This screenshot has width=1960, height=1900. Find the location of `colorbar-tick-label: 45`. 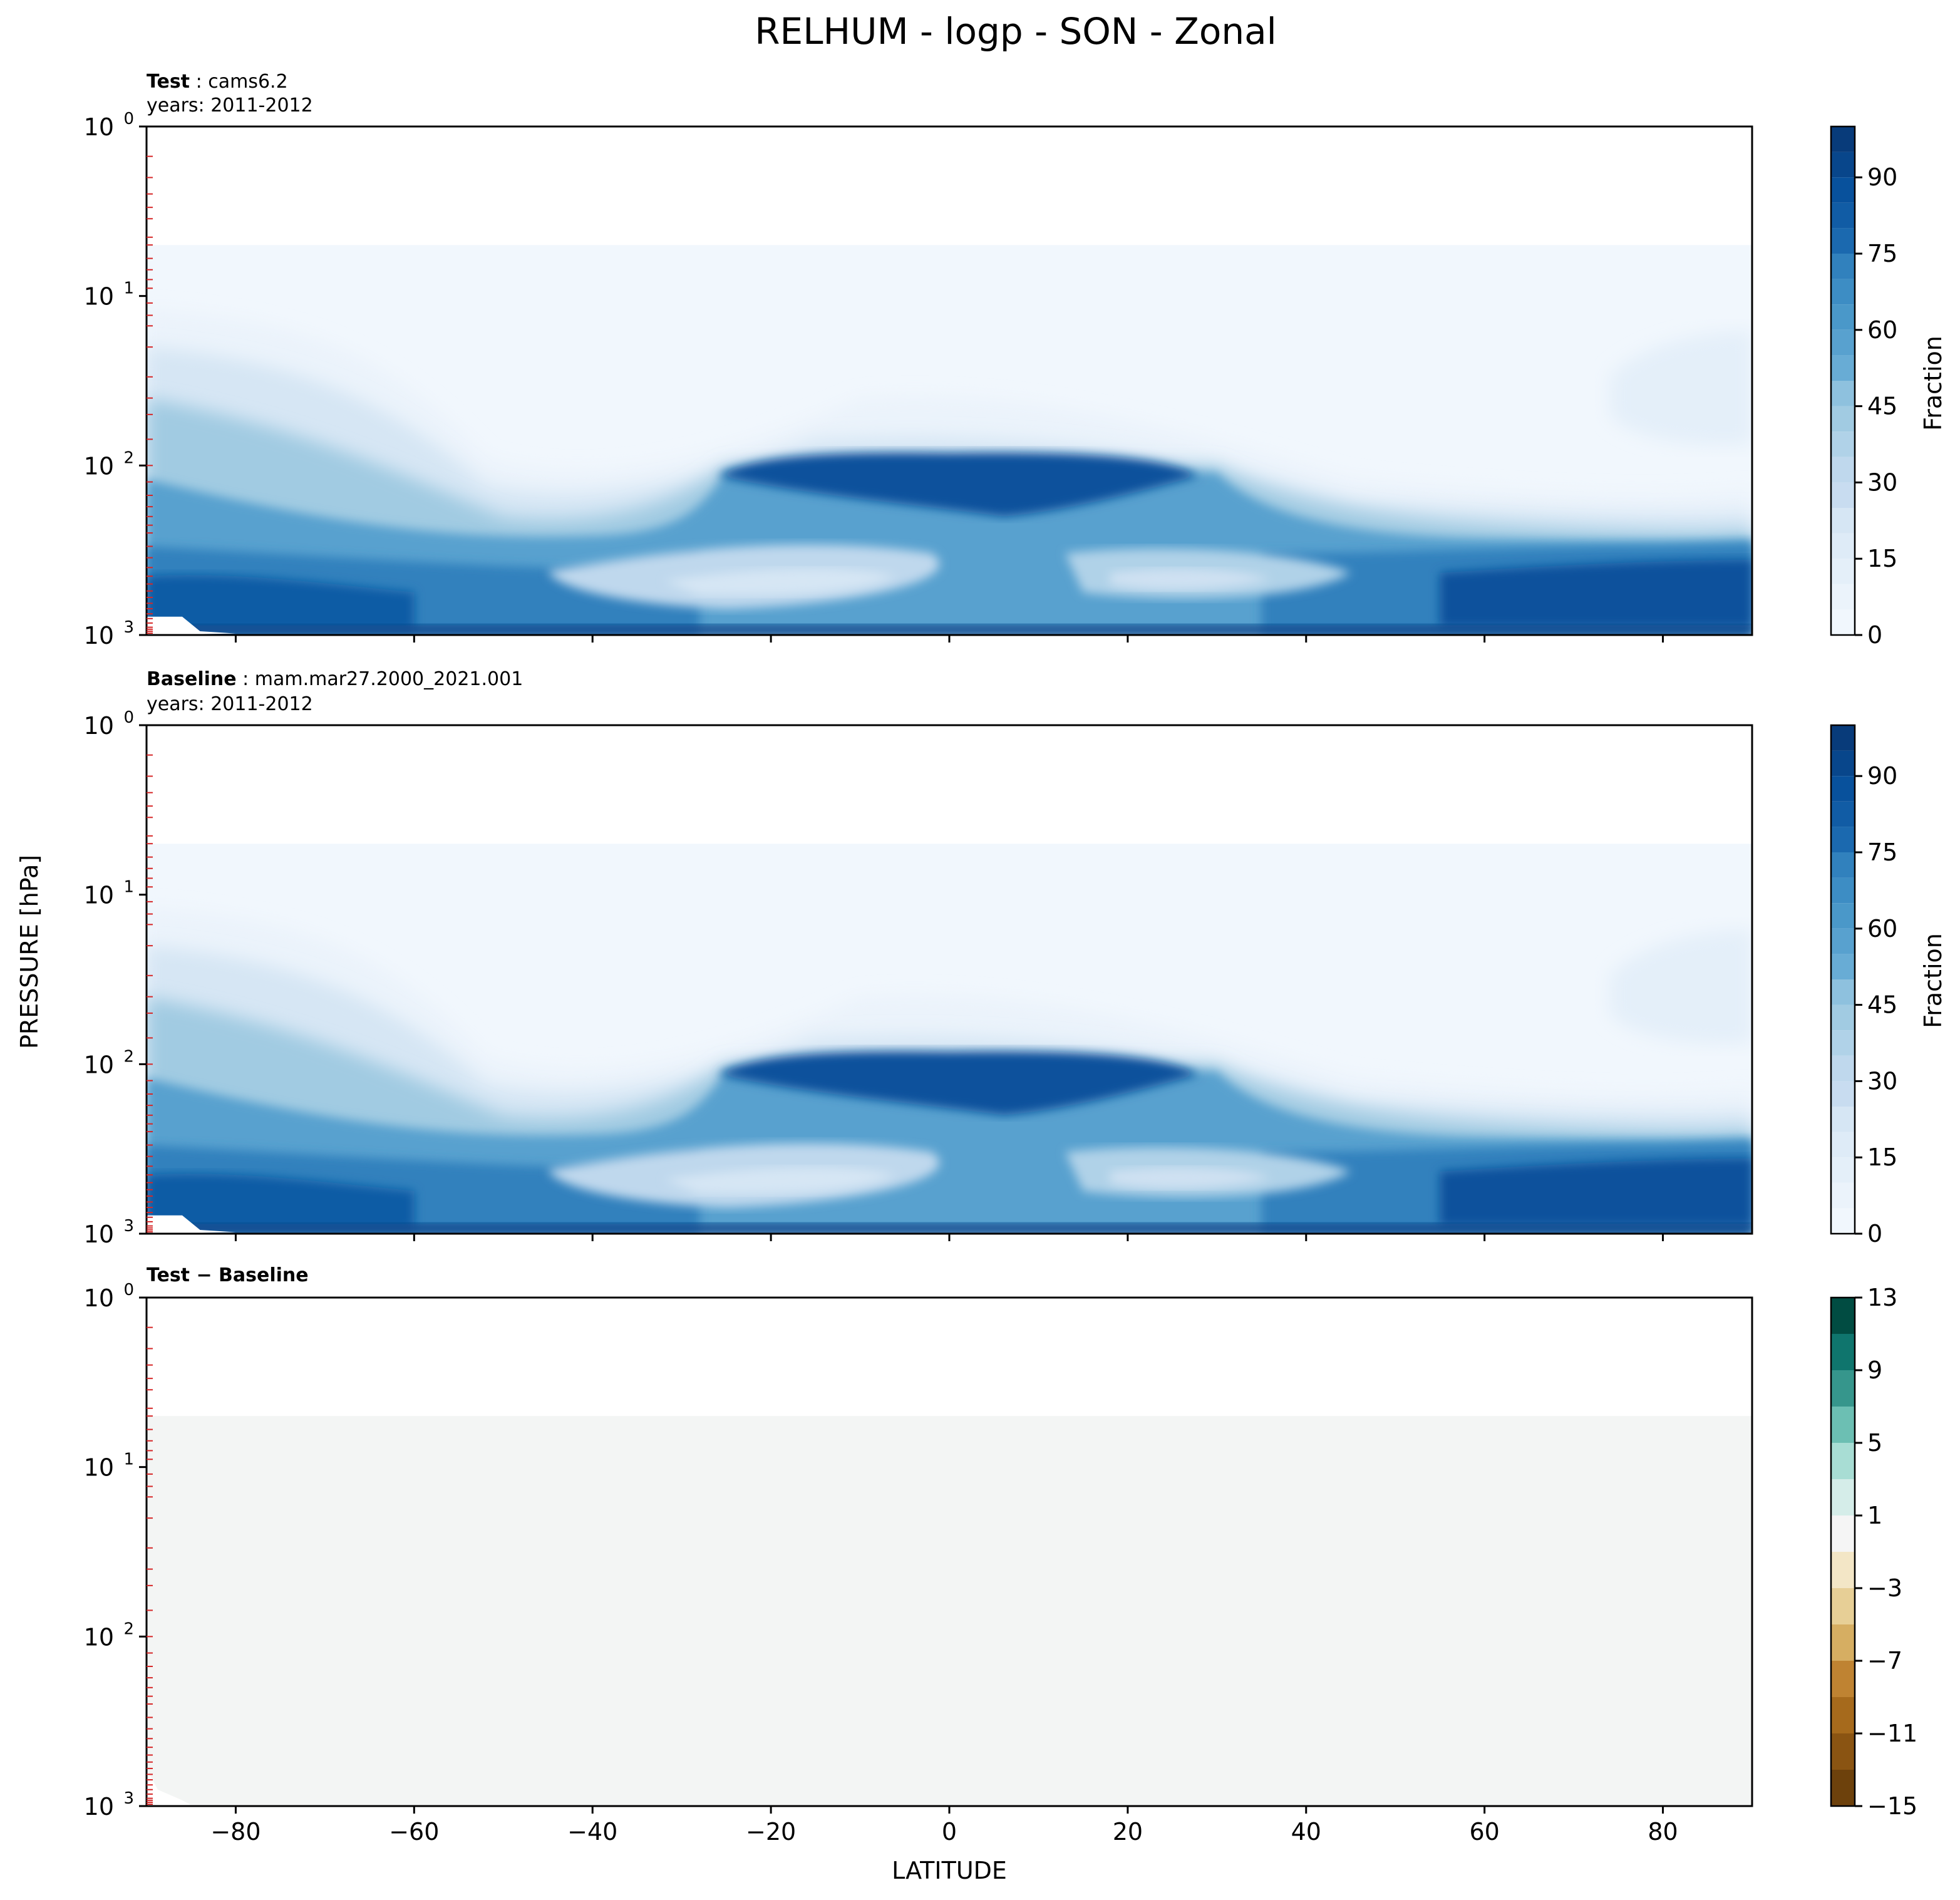

colorbar-tick-label: 45 is located at coordinates (1882, 1005).